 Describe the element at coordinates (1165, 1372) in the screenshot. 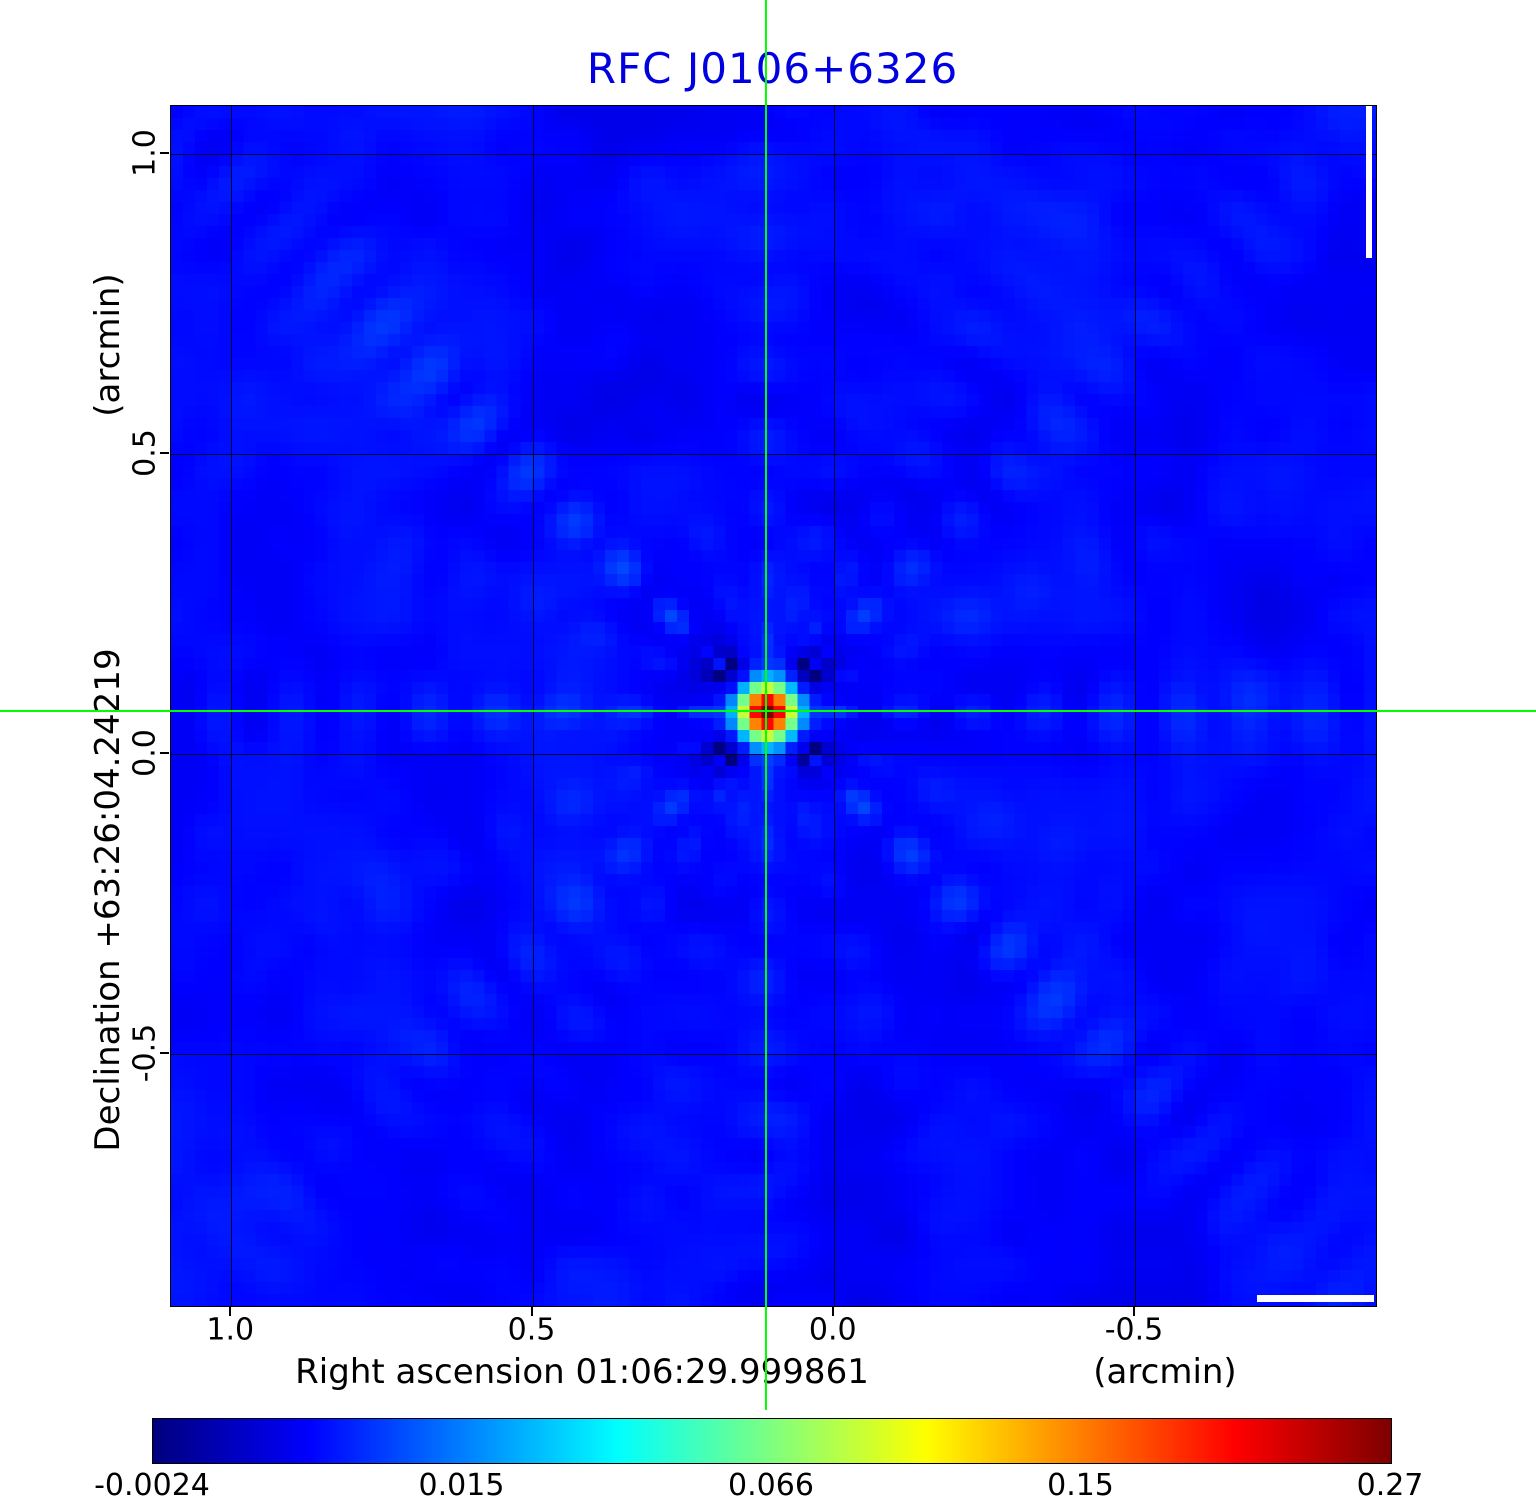

I see `x-axis-units-label: (arcmin)` at that location.